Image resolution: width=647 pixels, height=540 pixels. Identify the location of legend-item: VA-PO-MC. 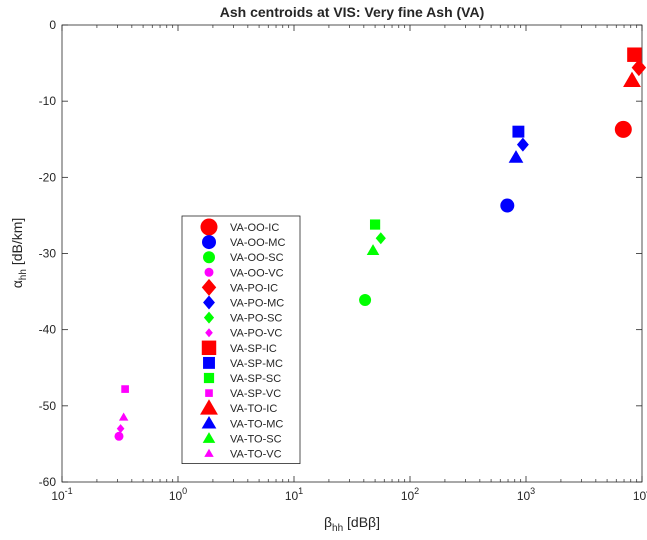
(243, 302).